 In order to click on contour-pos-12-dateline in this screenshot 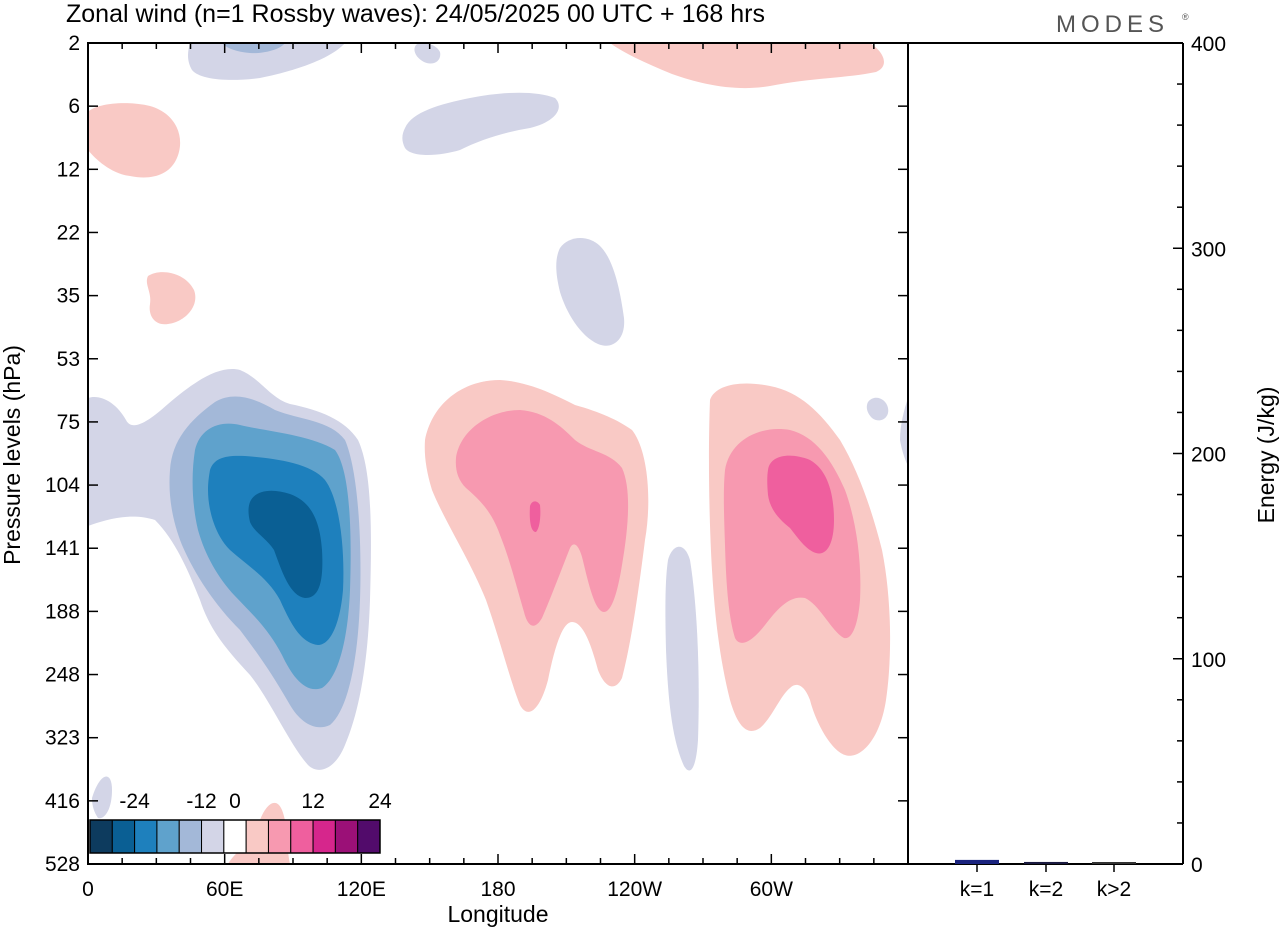, I will do `click(535, 516)`.